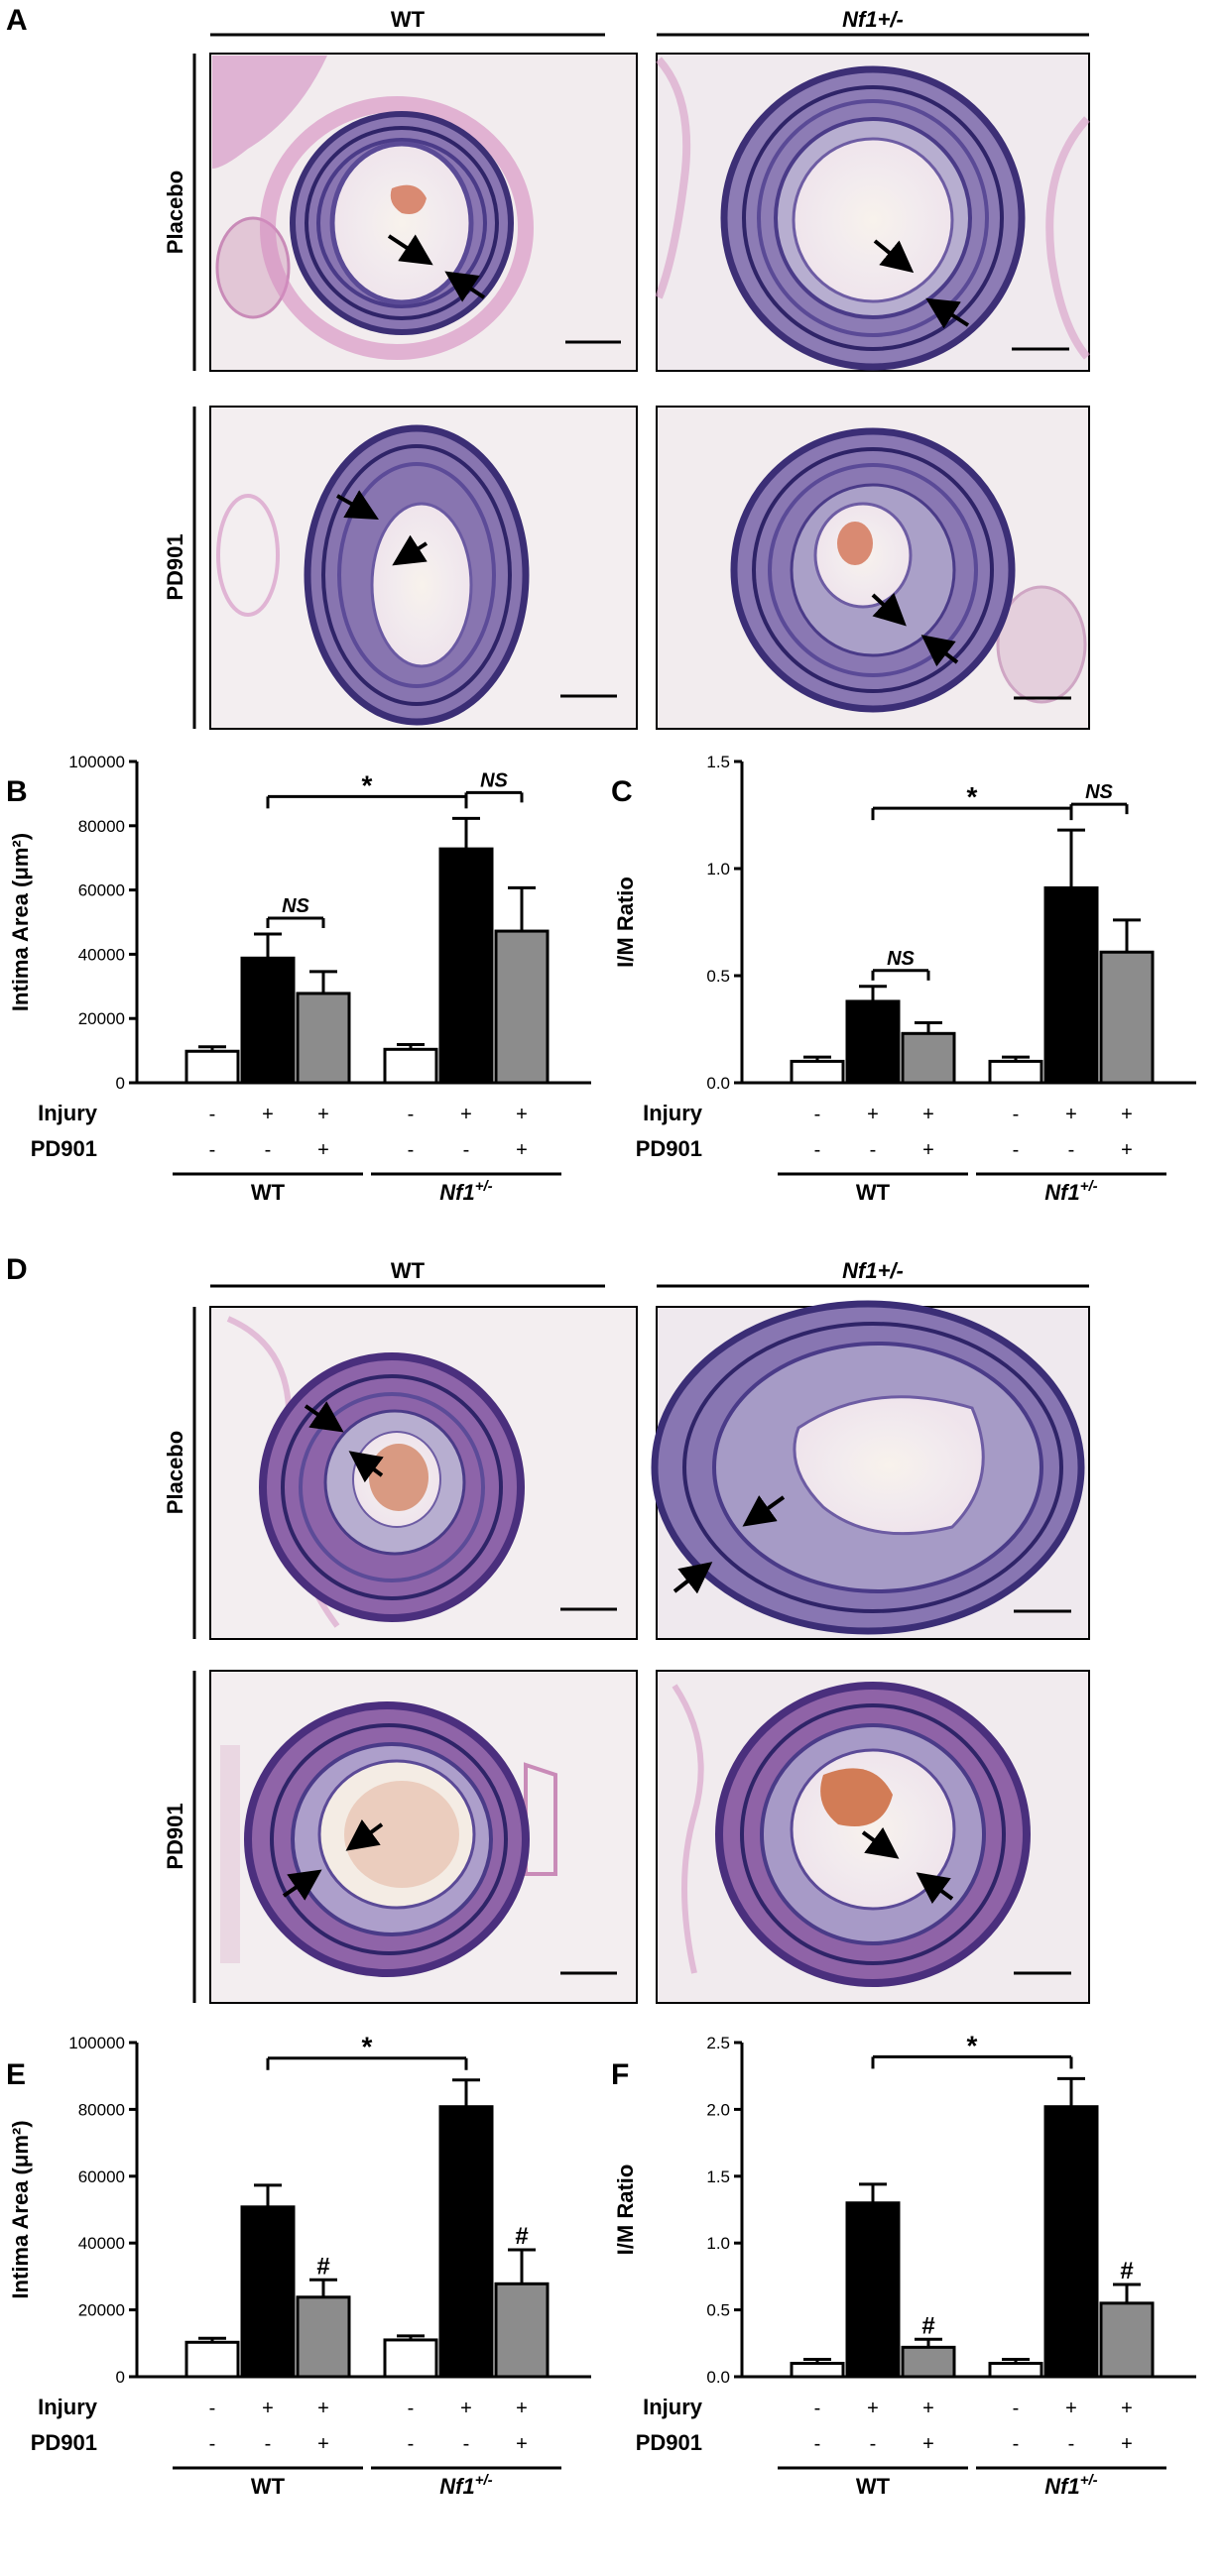  Describe the element at coordinates (120, 1083) in the screenshot. I see `y-tick-label: 0` at that location.